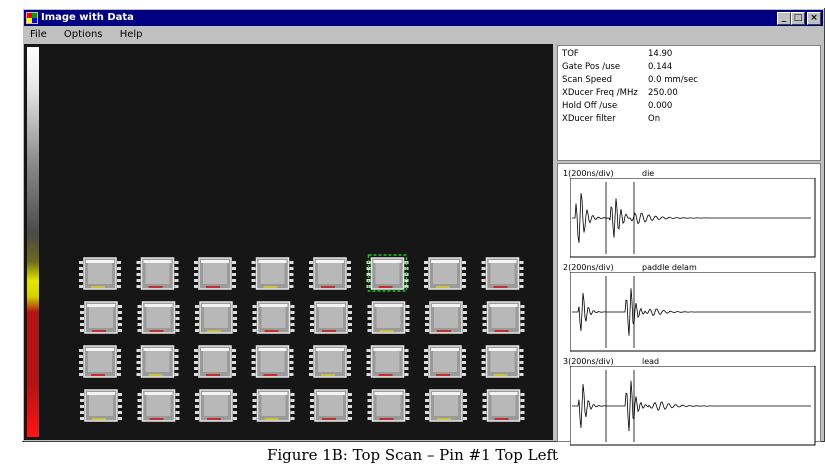  I want to click on app-icon, so click(32, 18).